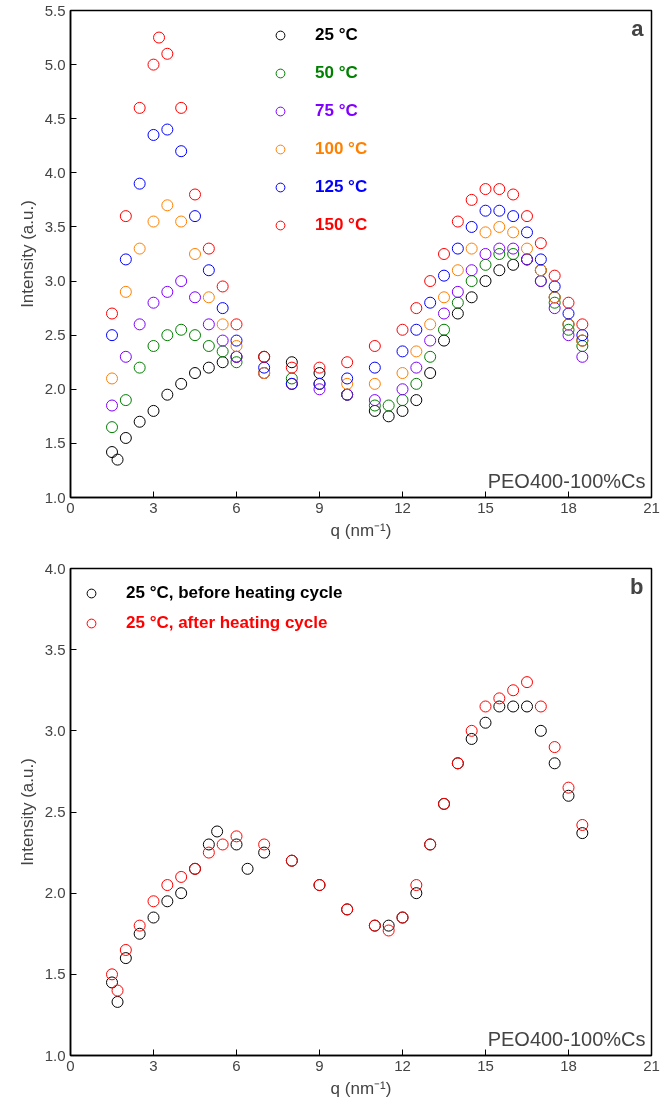  I want to click on legend-label: 125 °C, so click(341, 187).